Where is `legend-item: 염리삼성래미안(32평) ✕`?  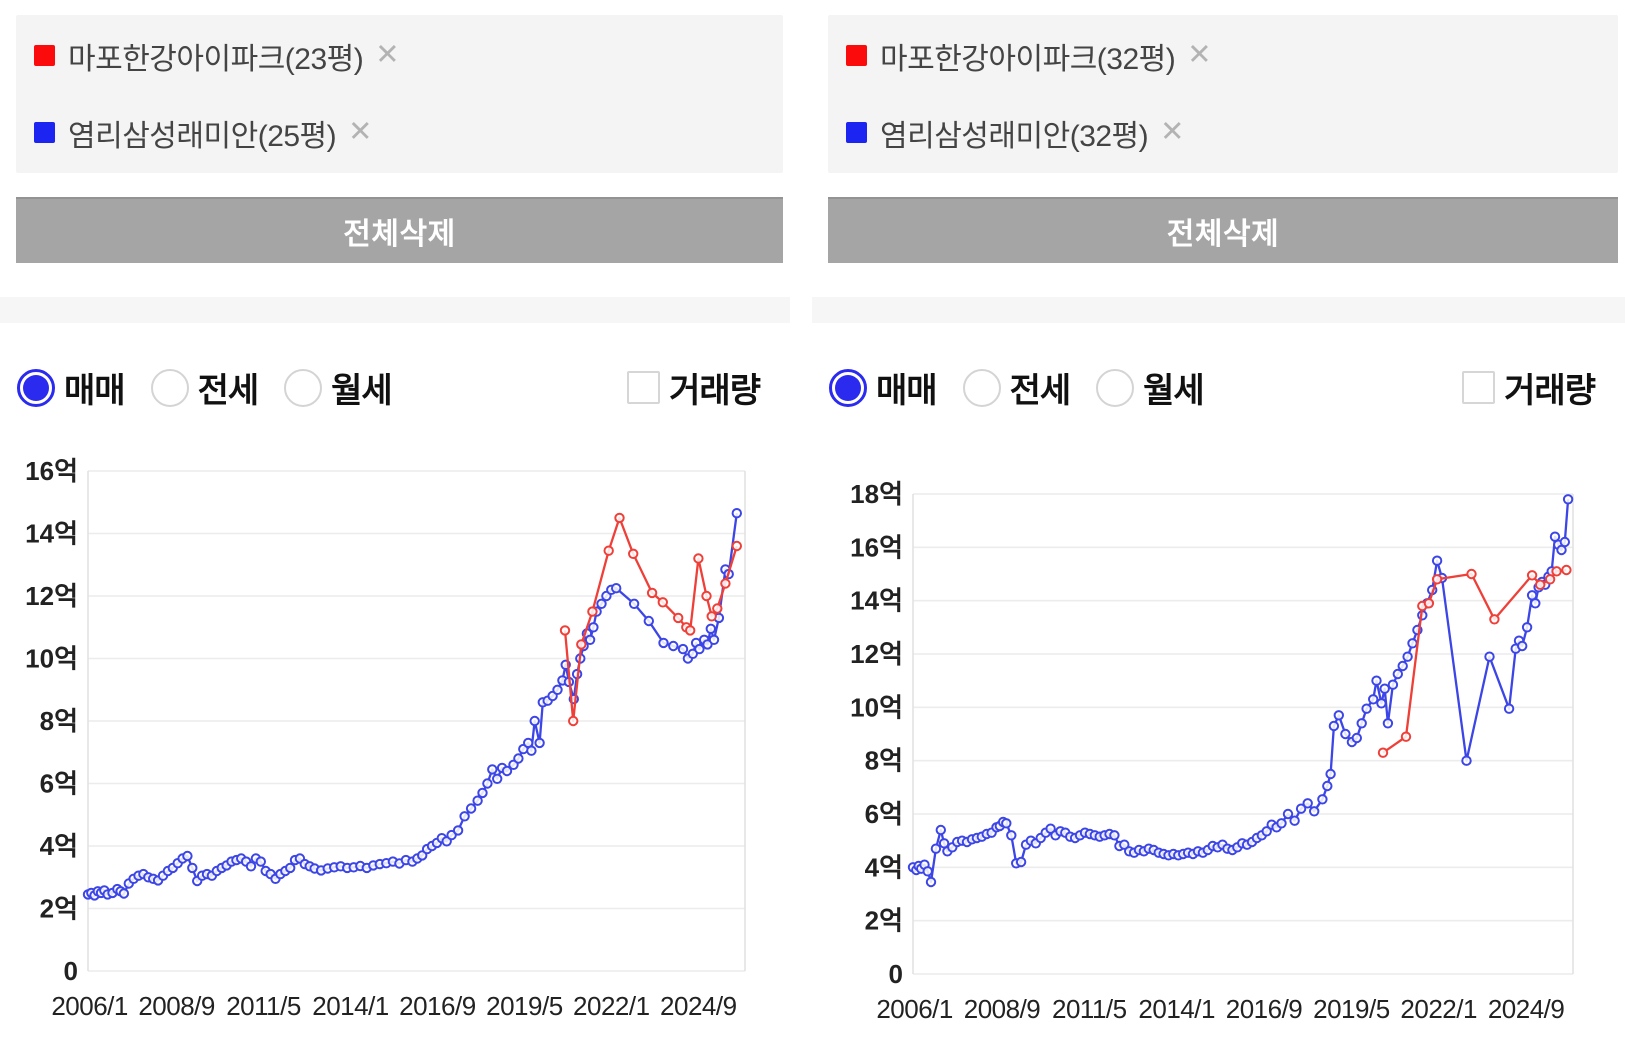 legend-item: 염리삼성래미안(32평) ✕ is located at coordinates (1232, 133).